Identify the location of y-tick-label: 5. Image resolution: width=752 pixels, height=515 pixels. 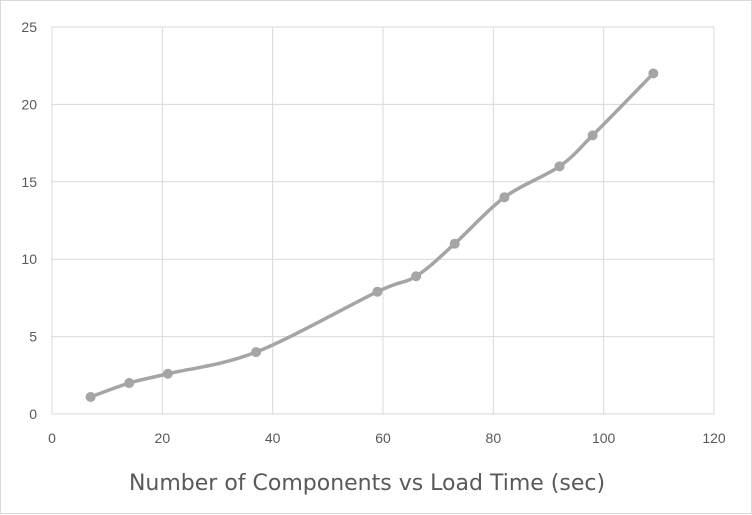
(33, 337).